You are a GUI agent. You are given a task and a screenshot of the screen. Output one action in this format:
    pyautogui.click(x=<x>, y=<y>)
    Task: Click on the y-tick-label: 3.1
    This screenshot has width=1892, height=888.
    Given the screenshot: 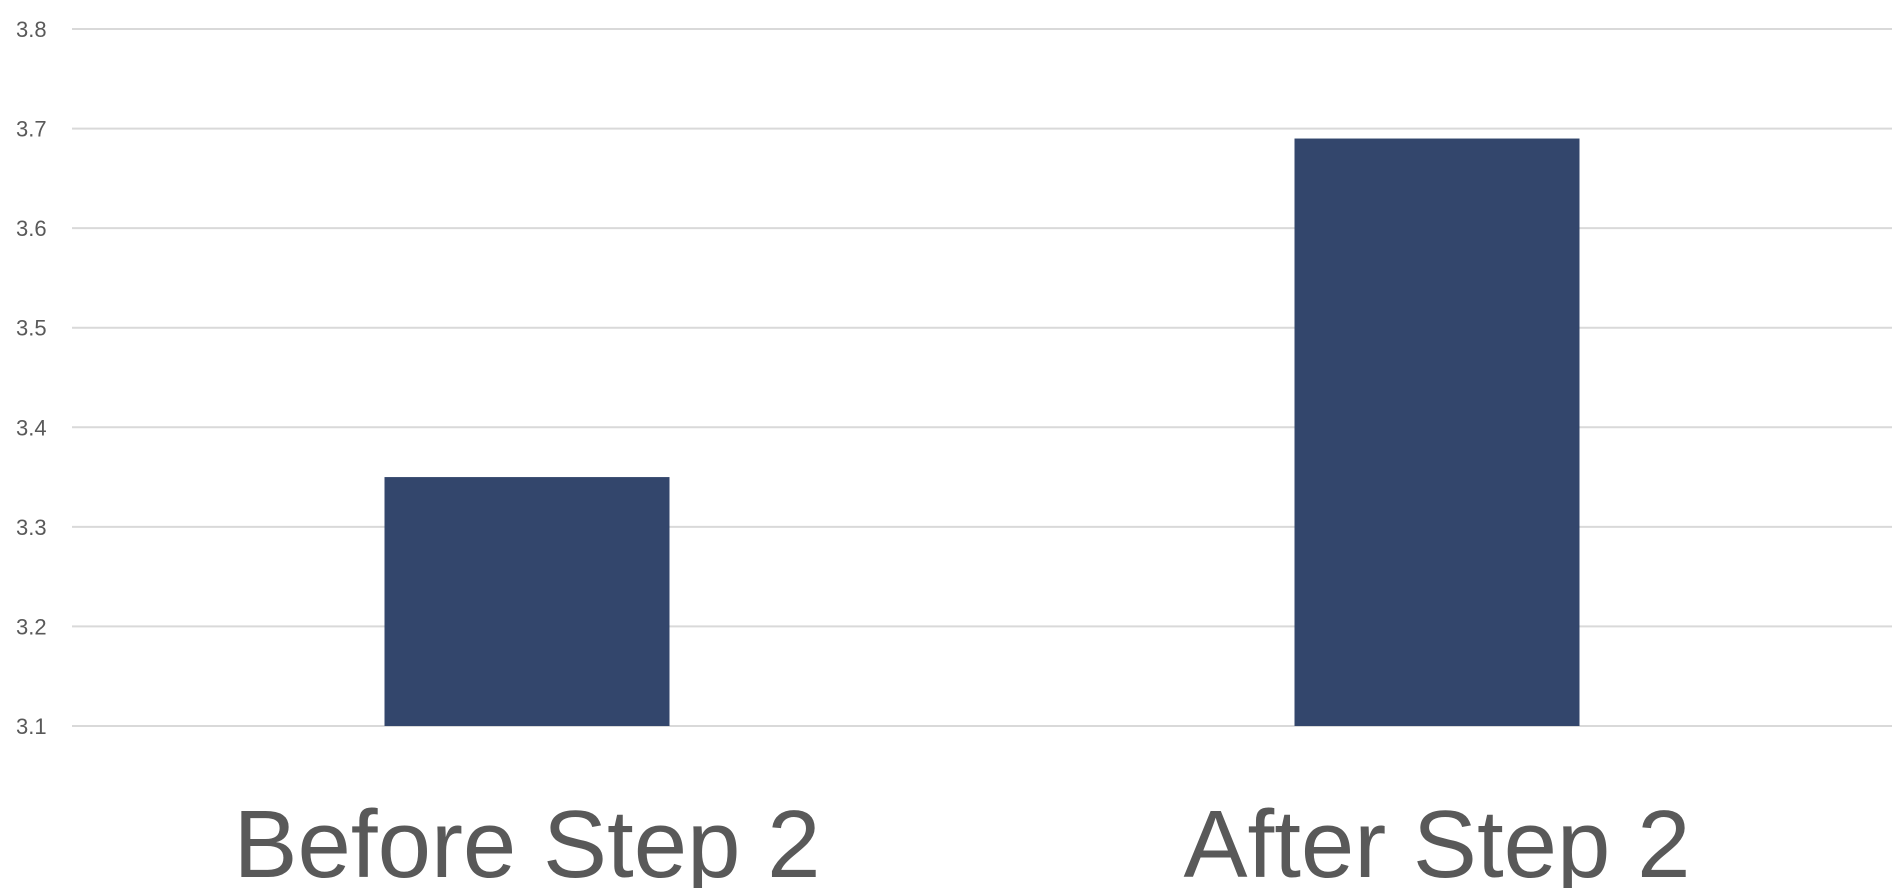 What is the action you would take?
    pyautogui.click(x=31, y=726)
    